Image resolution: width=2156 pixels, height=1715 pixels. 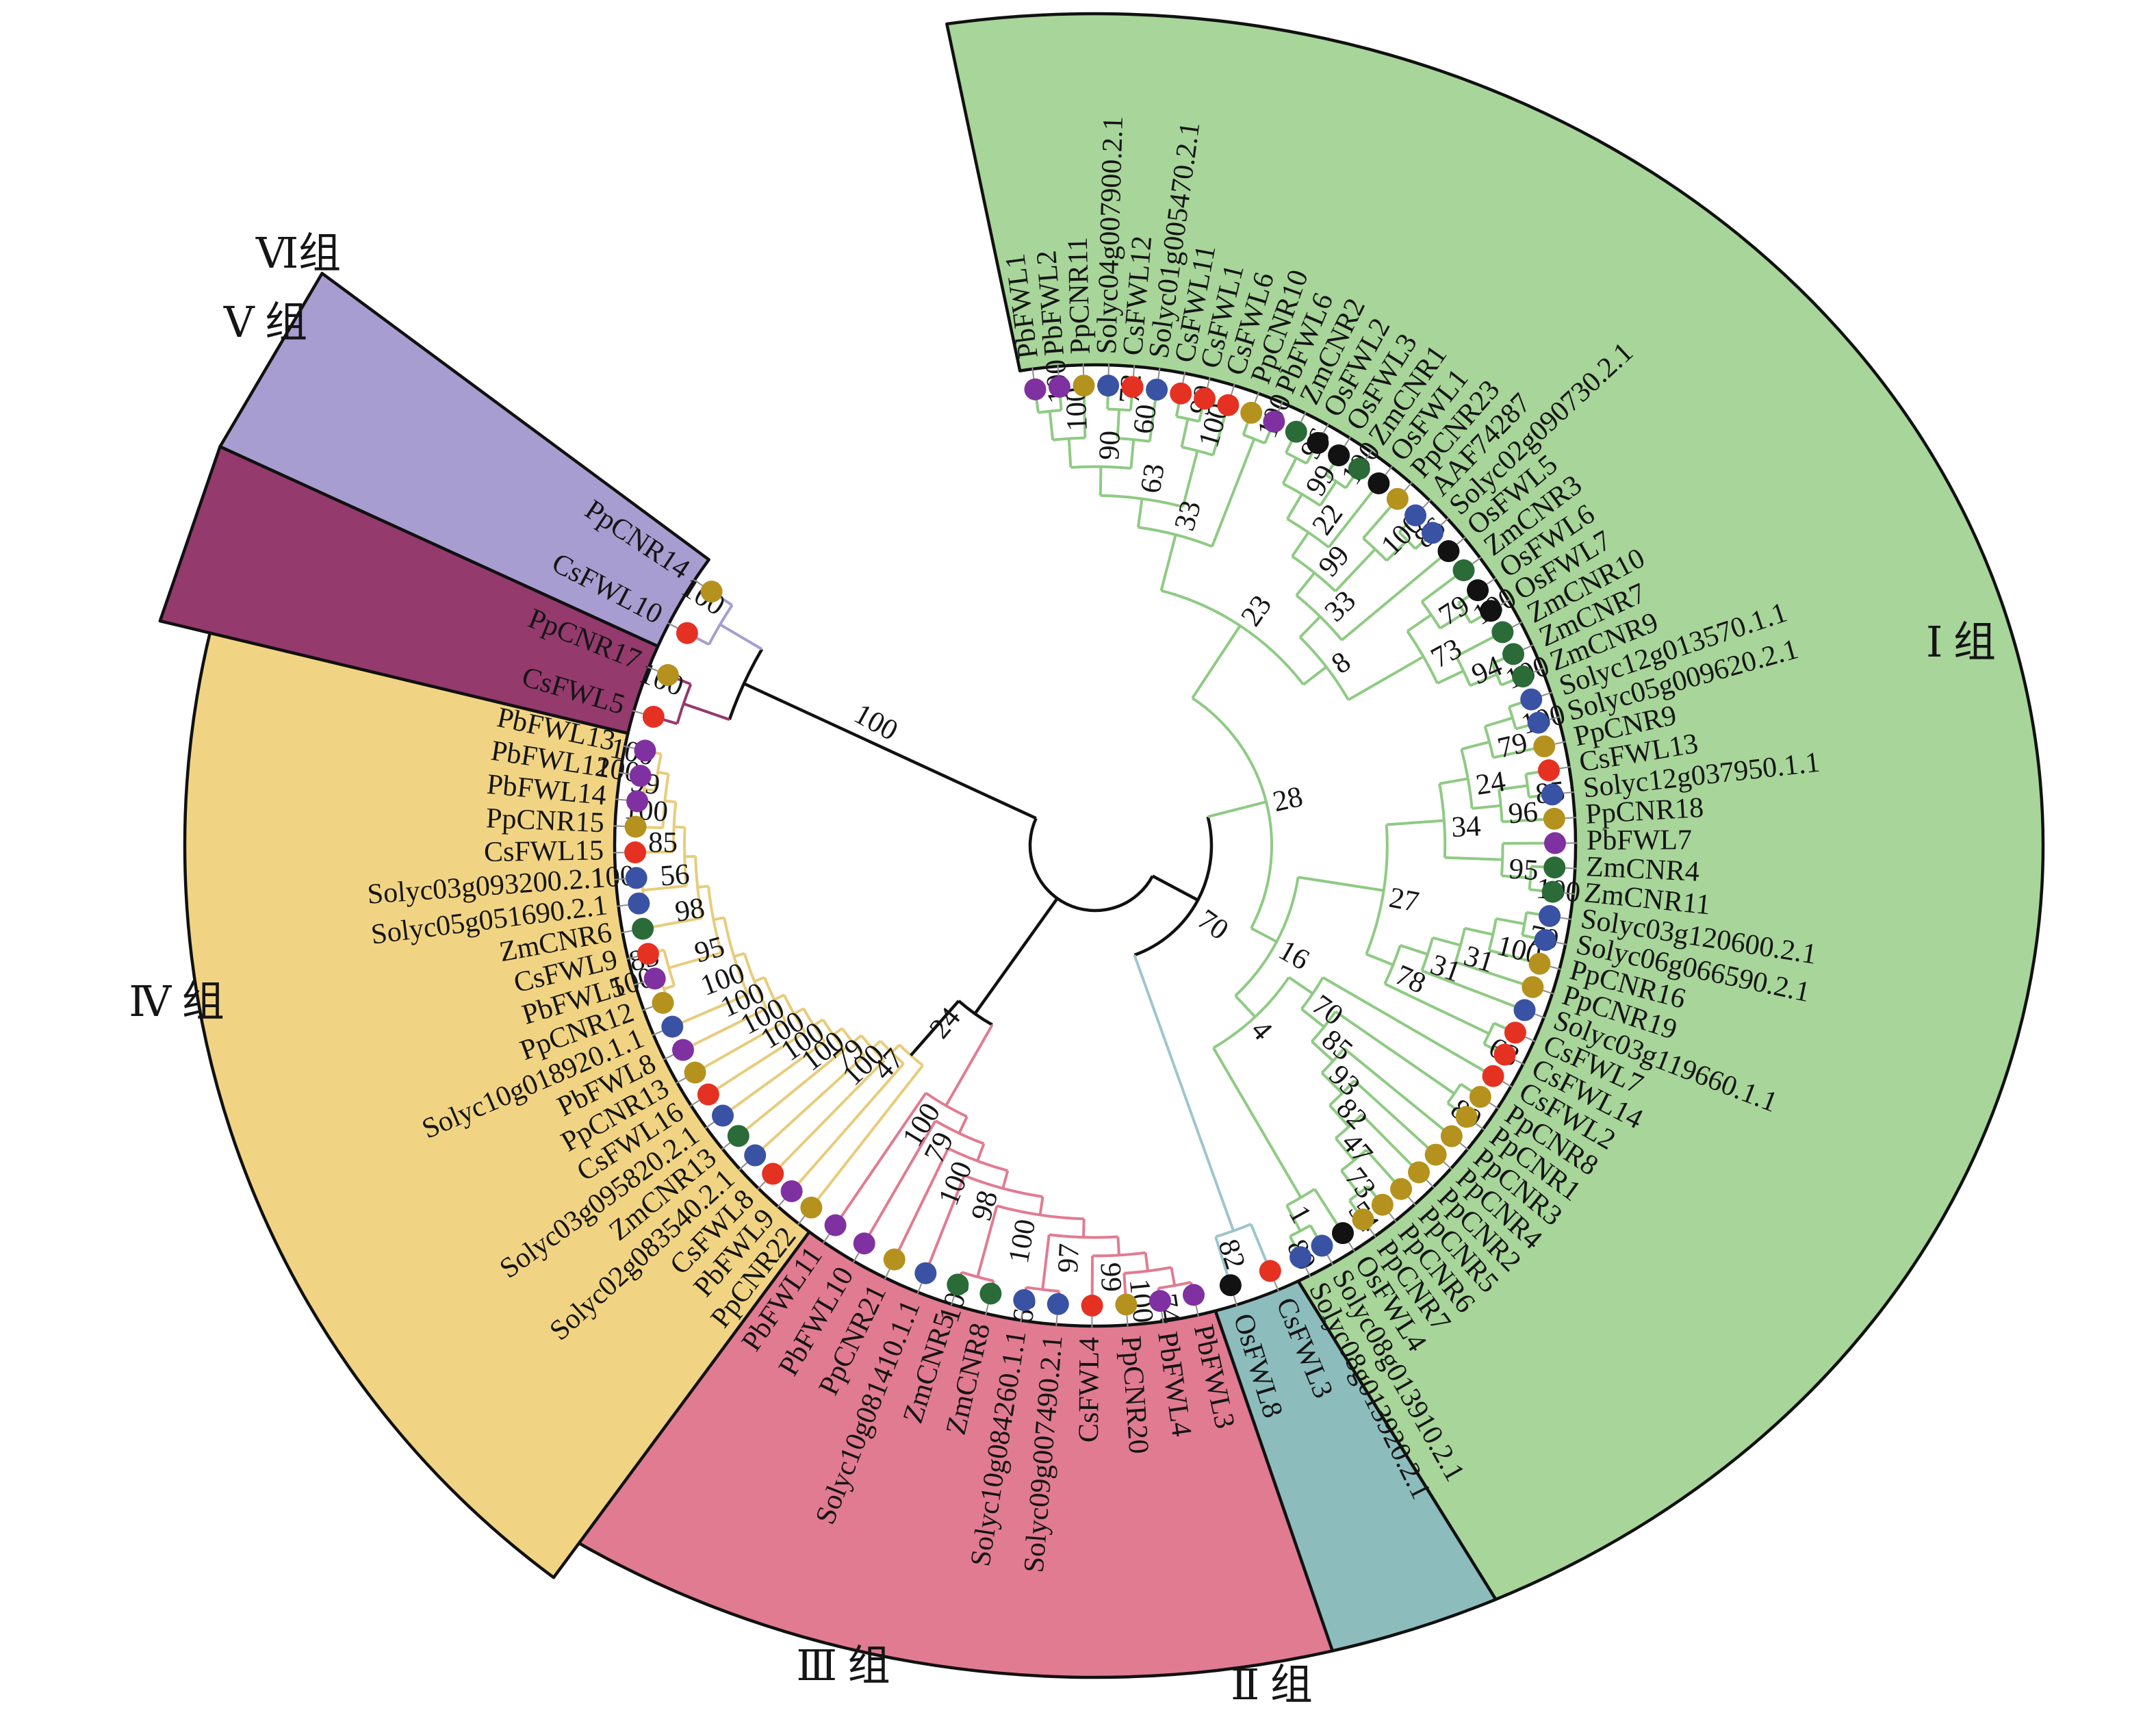 I want to click on bootstrap-value: 95, so click(x=1523, y=870).